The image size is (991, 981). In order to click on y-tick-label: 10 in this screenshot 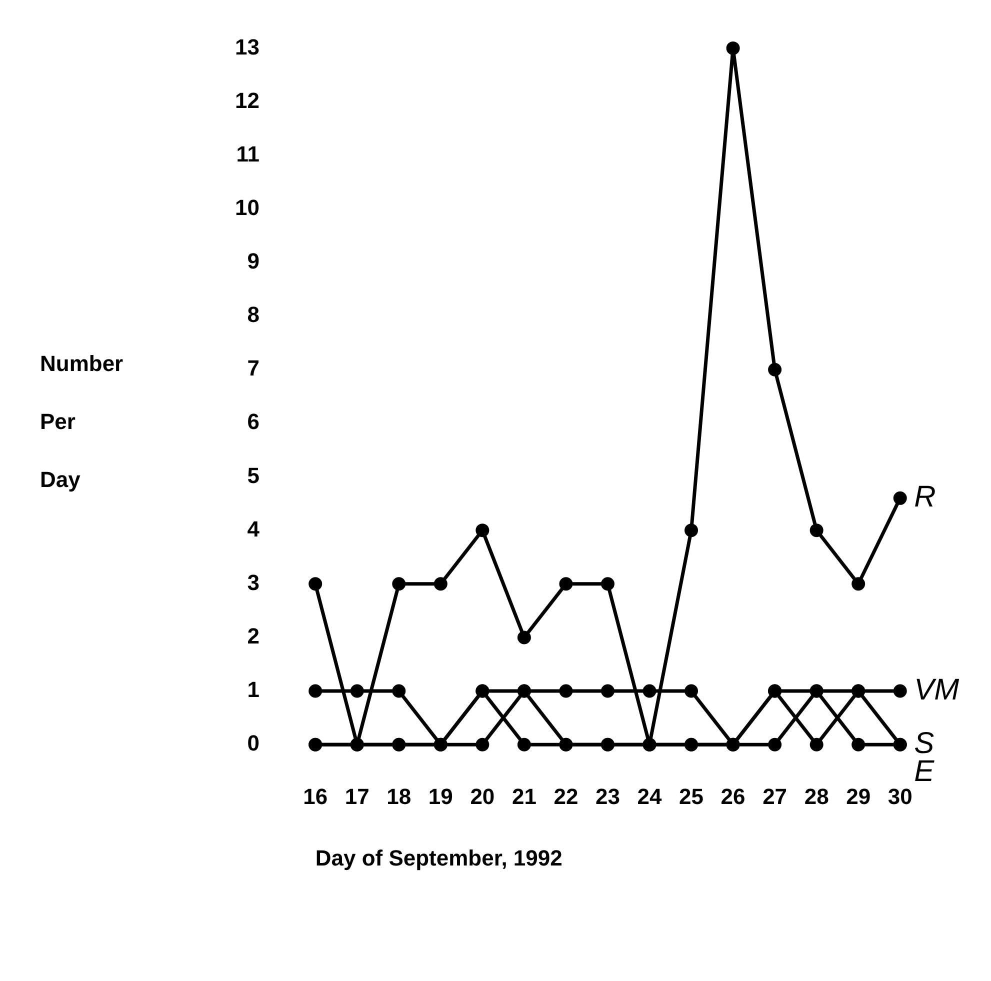, I will do `click(247, 207)`.